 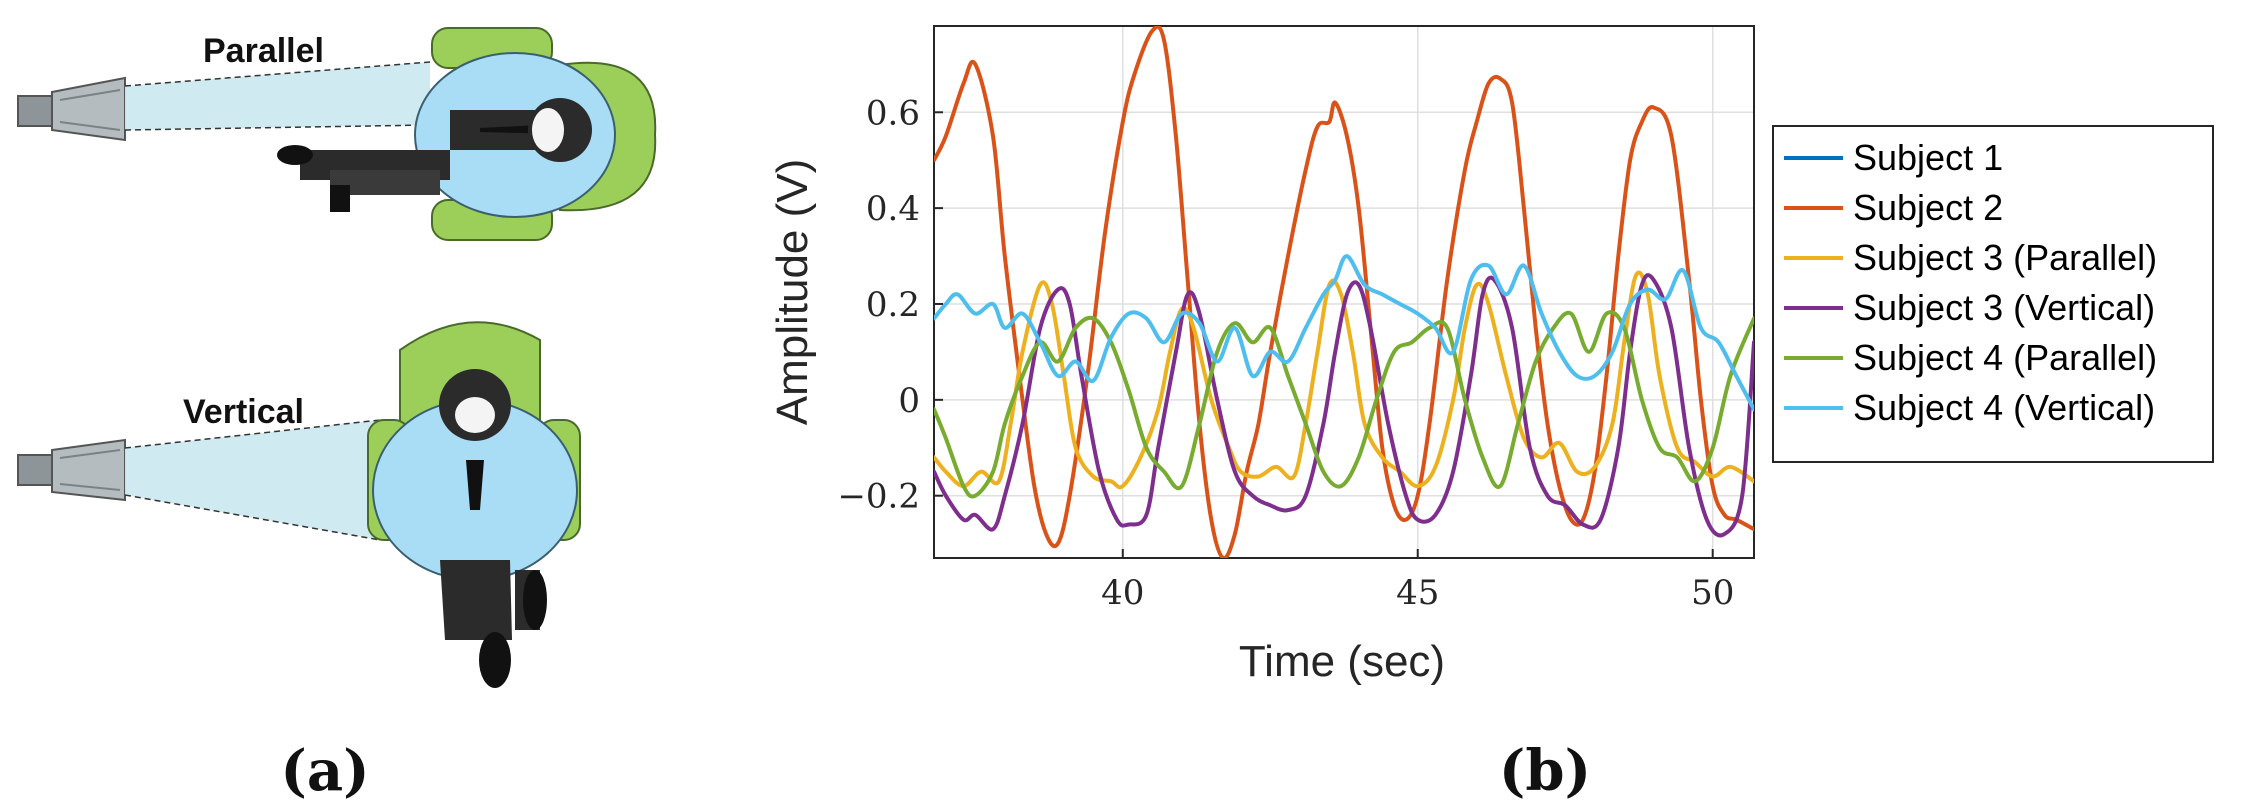 I want to click on legend-entry-5: Subject 4 (Parallel), so click(x=2005, y=357).